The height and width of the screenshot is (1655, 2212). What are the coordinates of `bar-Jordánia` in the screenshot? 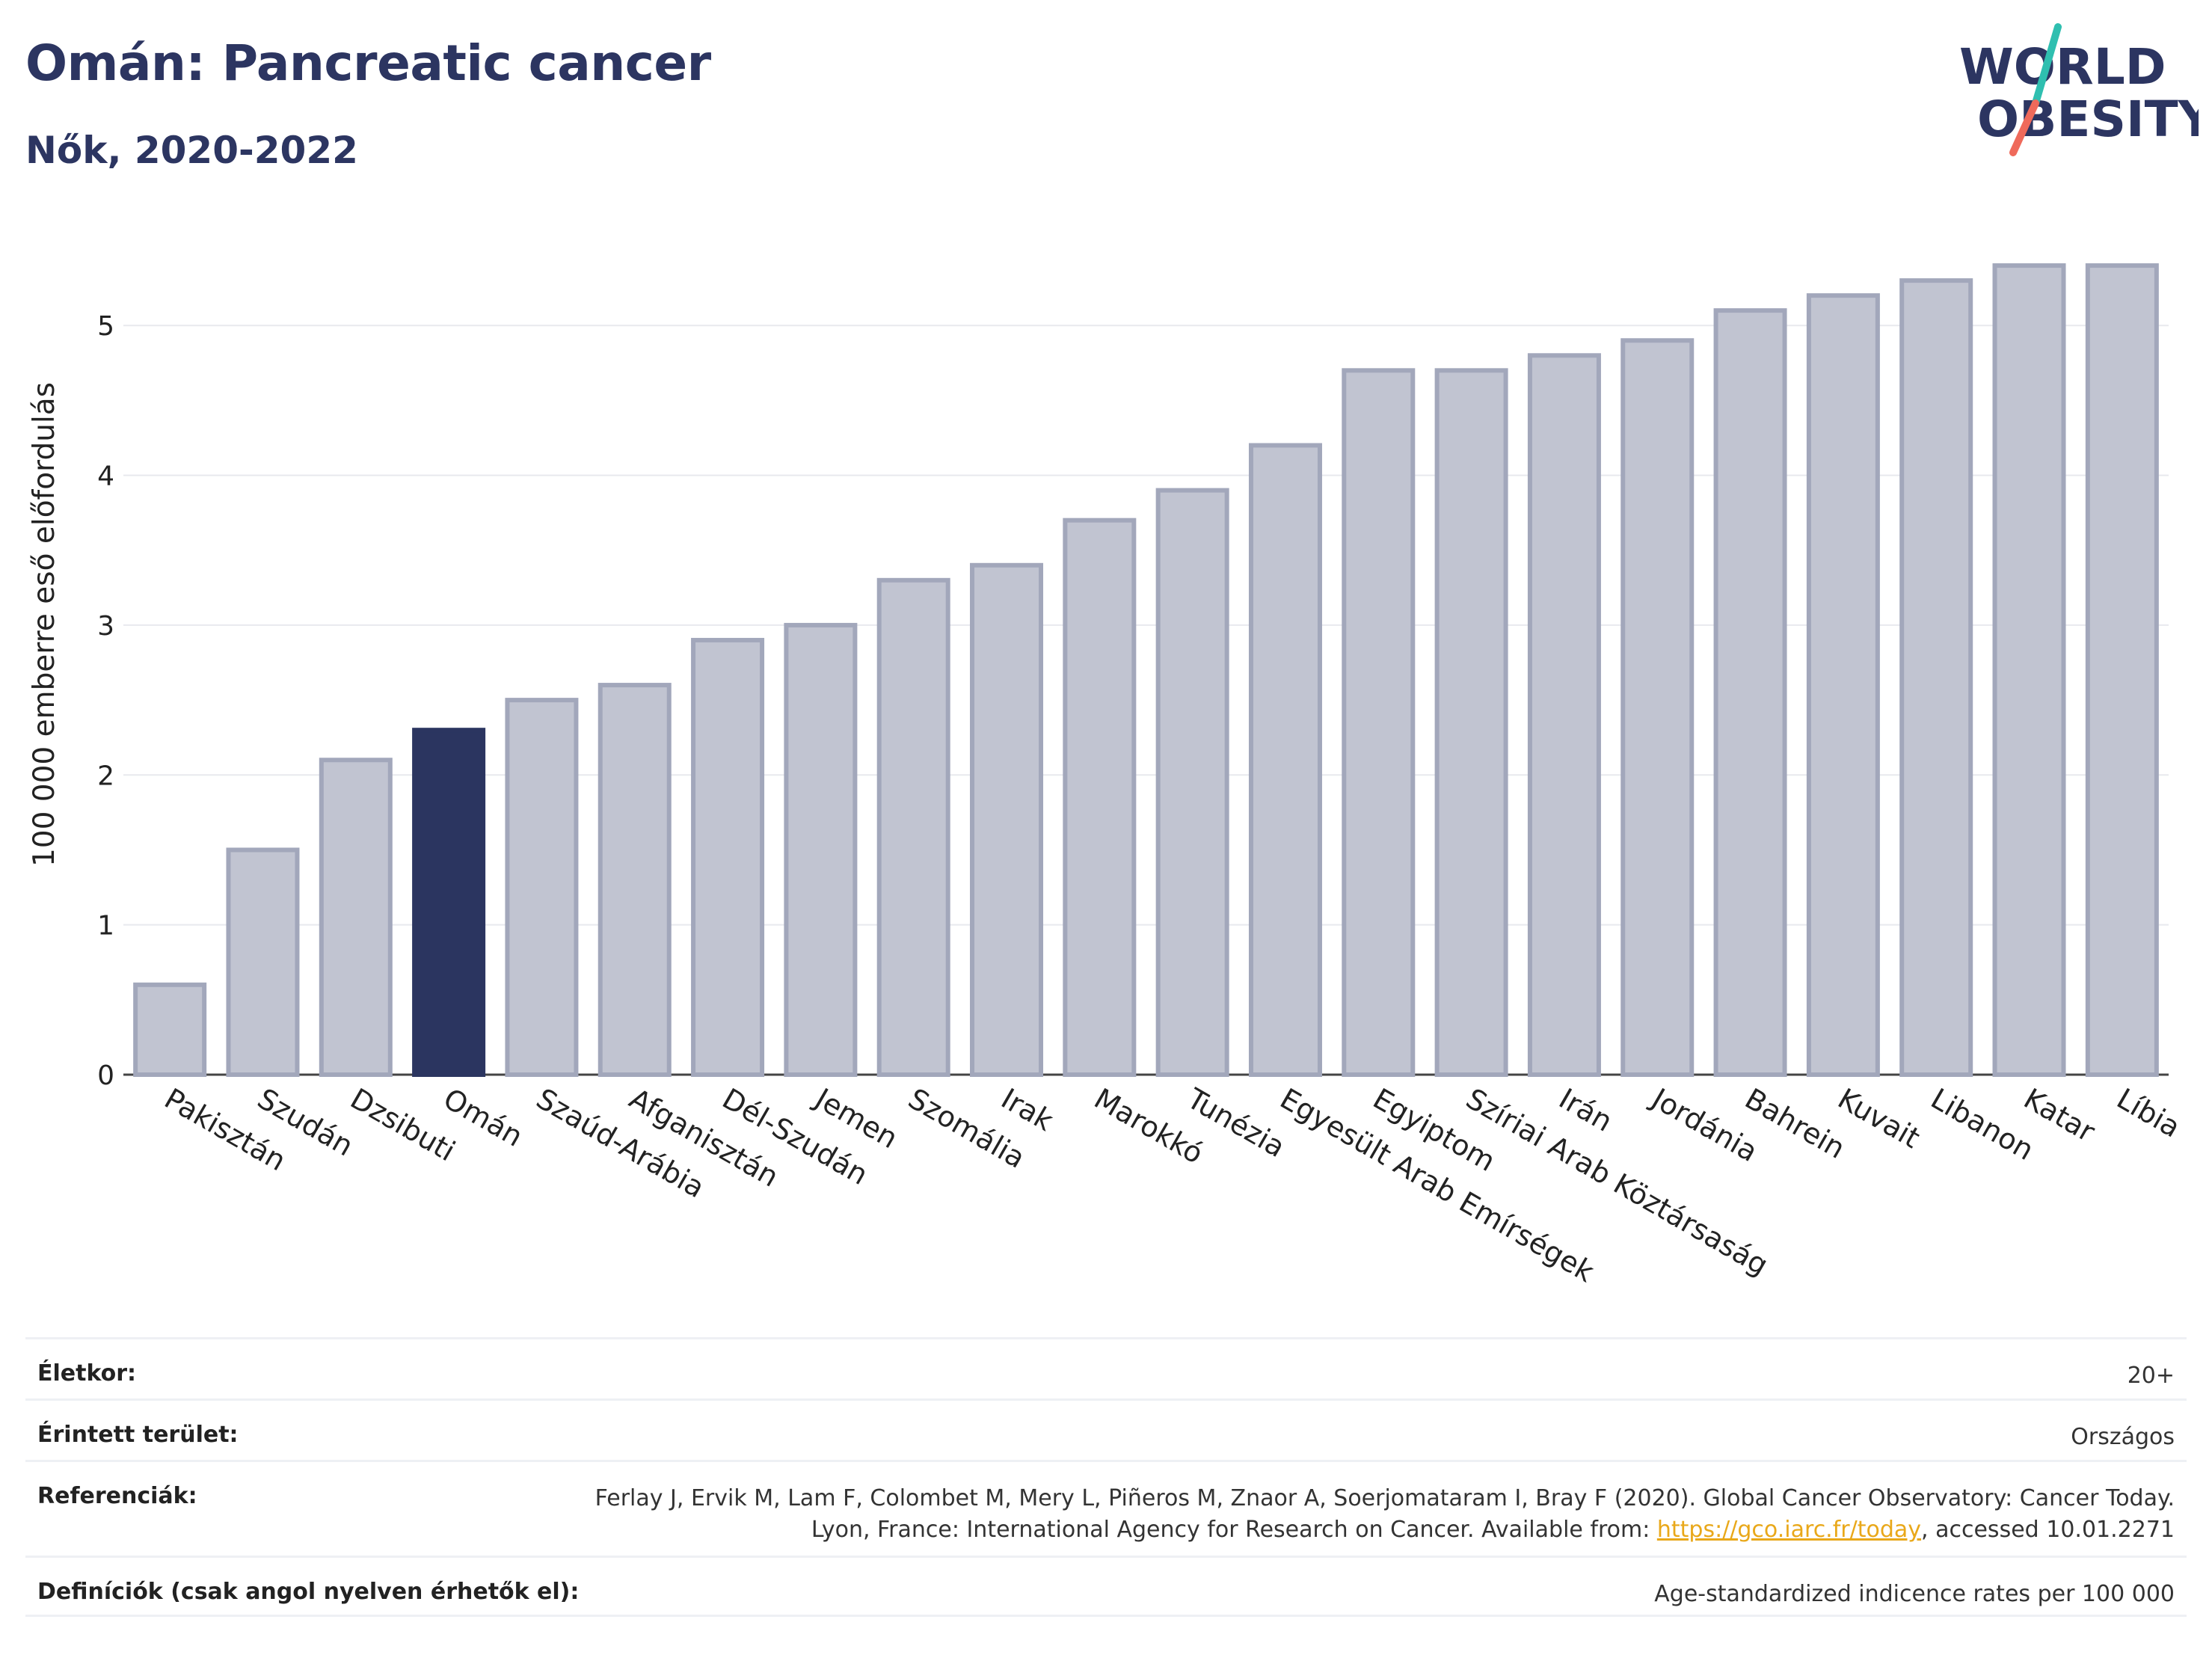 It's located at (1657, 707).